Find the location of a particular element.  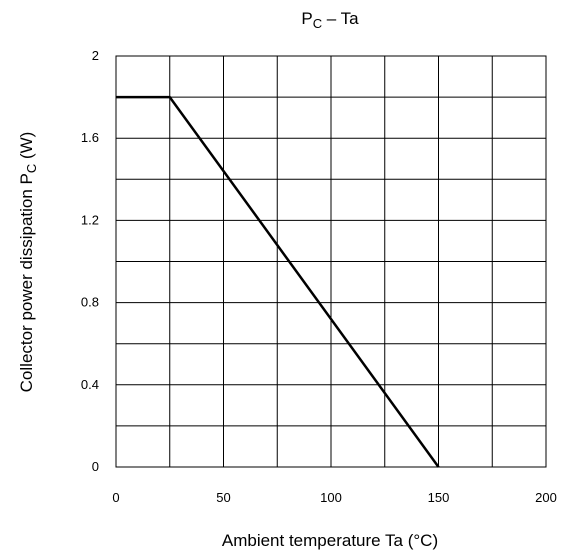

x-tick-label: 200 is located at coordinates (546, 497).